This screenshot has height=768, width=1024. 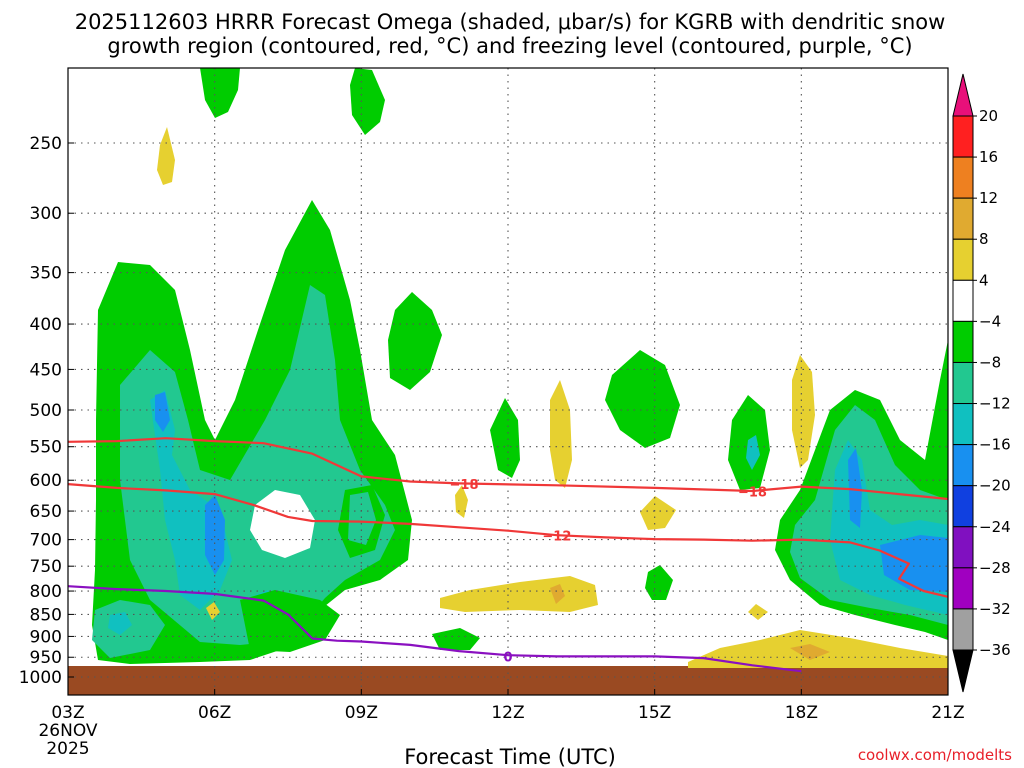 What do you see at coordinates (361, 713) in the screenshot?
I see `x-tick-label: 09Z` at bounding box center [361, 713].